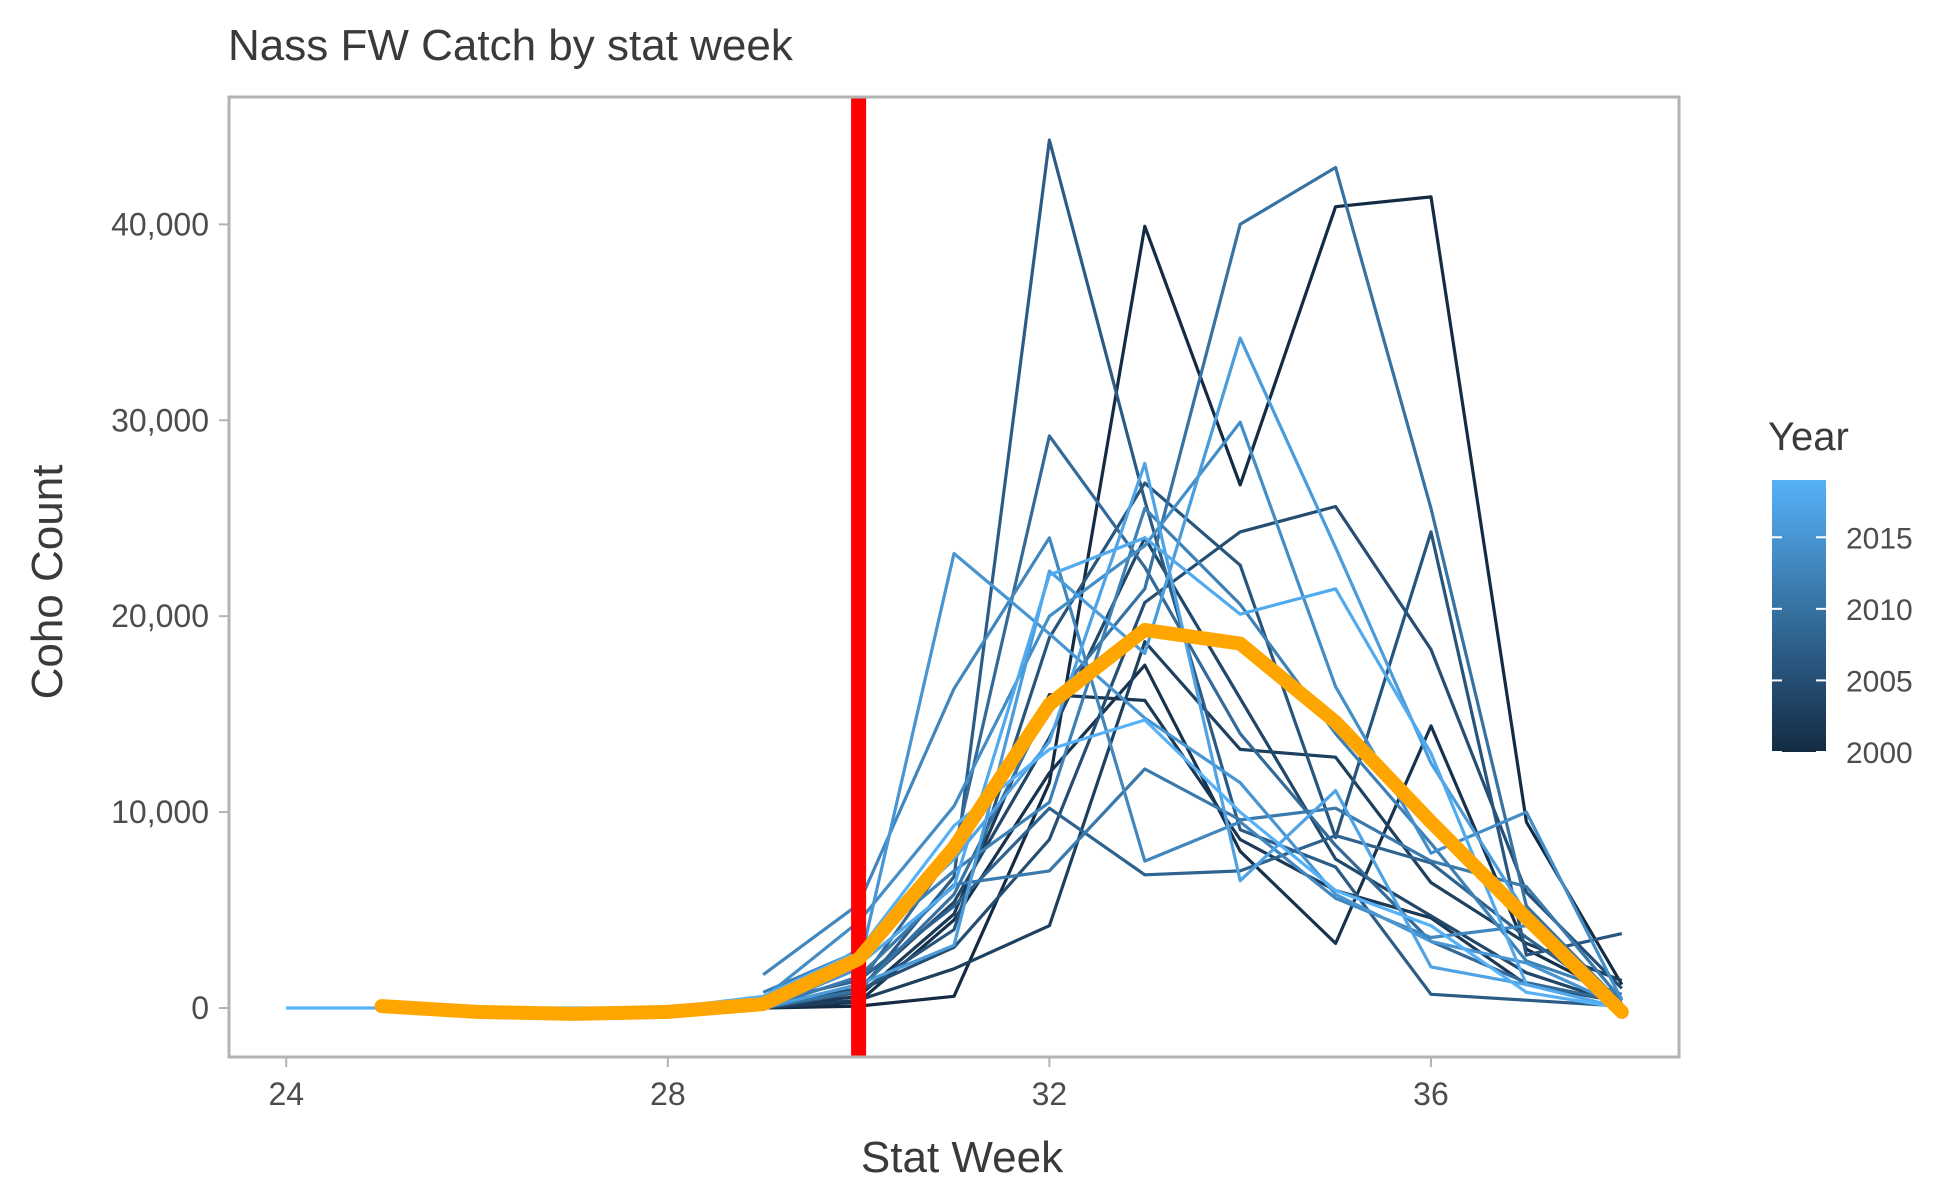 This screenshot has height=1200, width=1950. What do you see at coordinates (1879, 538) in the screenshot?
I see `legend-tick-label: 2015` at bounding box center [1879, 538].